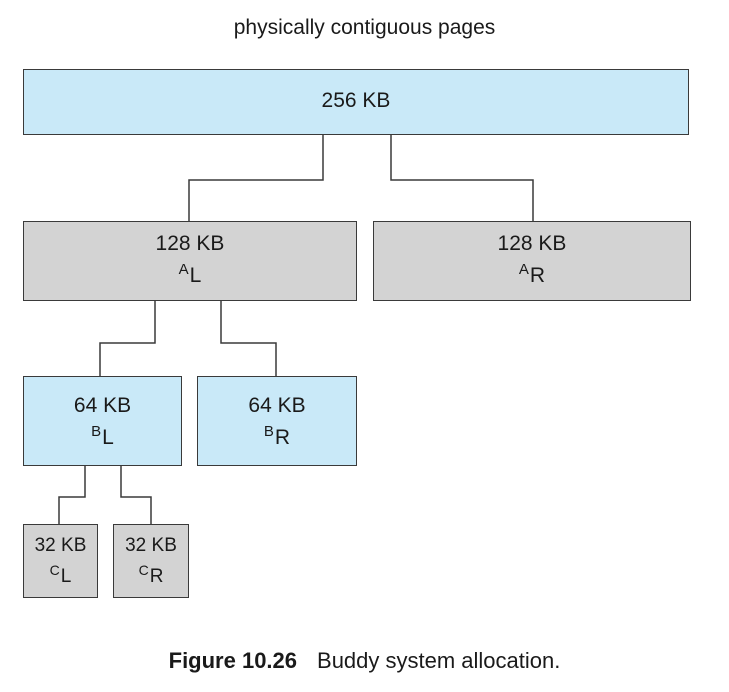 This screenshot has width=729, height=692. I want to click on block-name-label: BR, so click(277, 435).